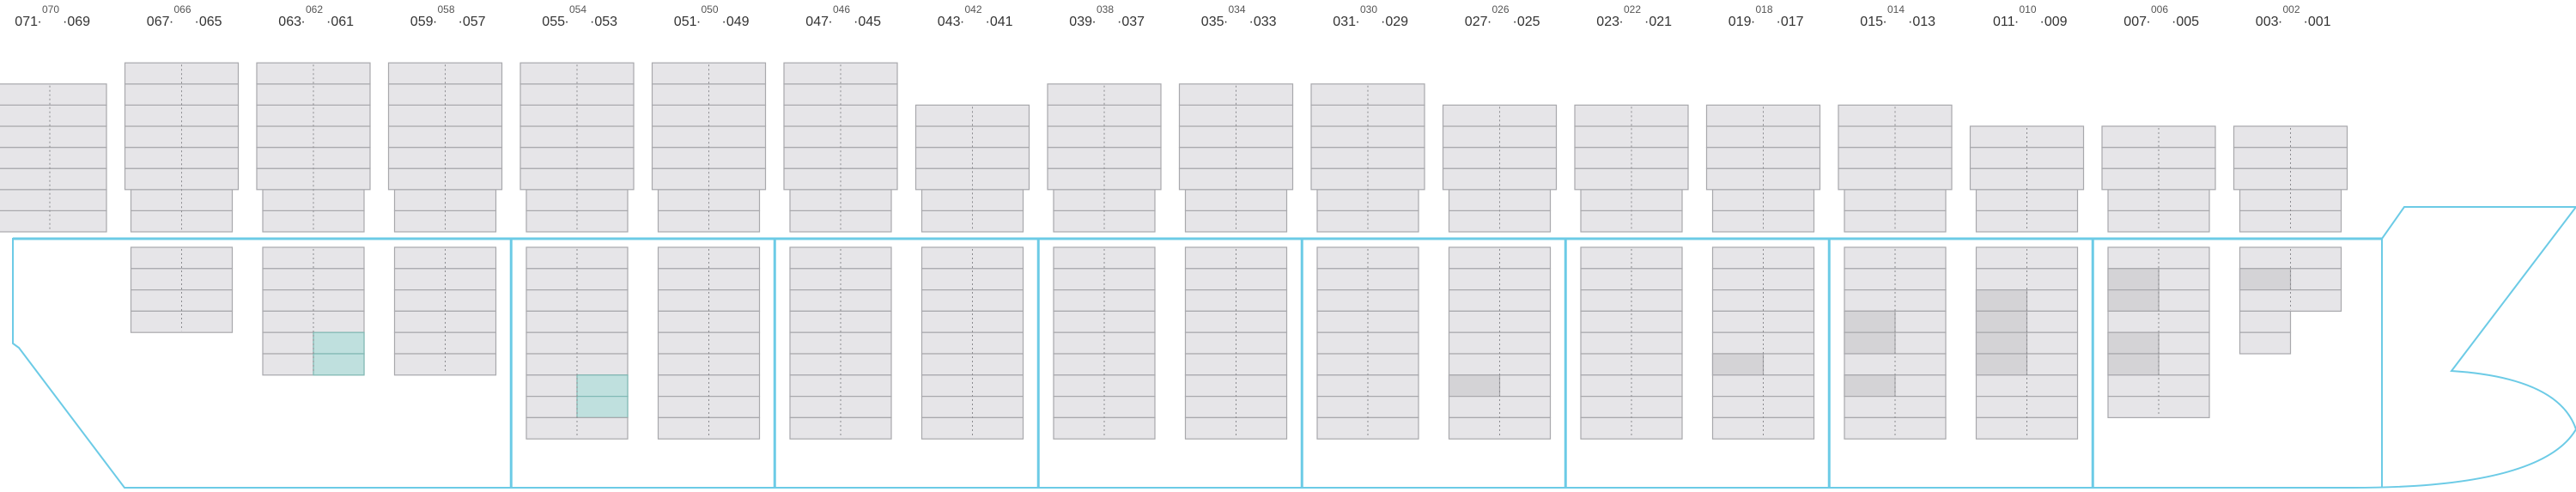  Describe the element at coordinates (52, 16) in the screenshot. I see `bay-label: 071·070 ·069` at that location.